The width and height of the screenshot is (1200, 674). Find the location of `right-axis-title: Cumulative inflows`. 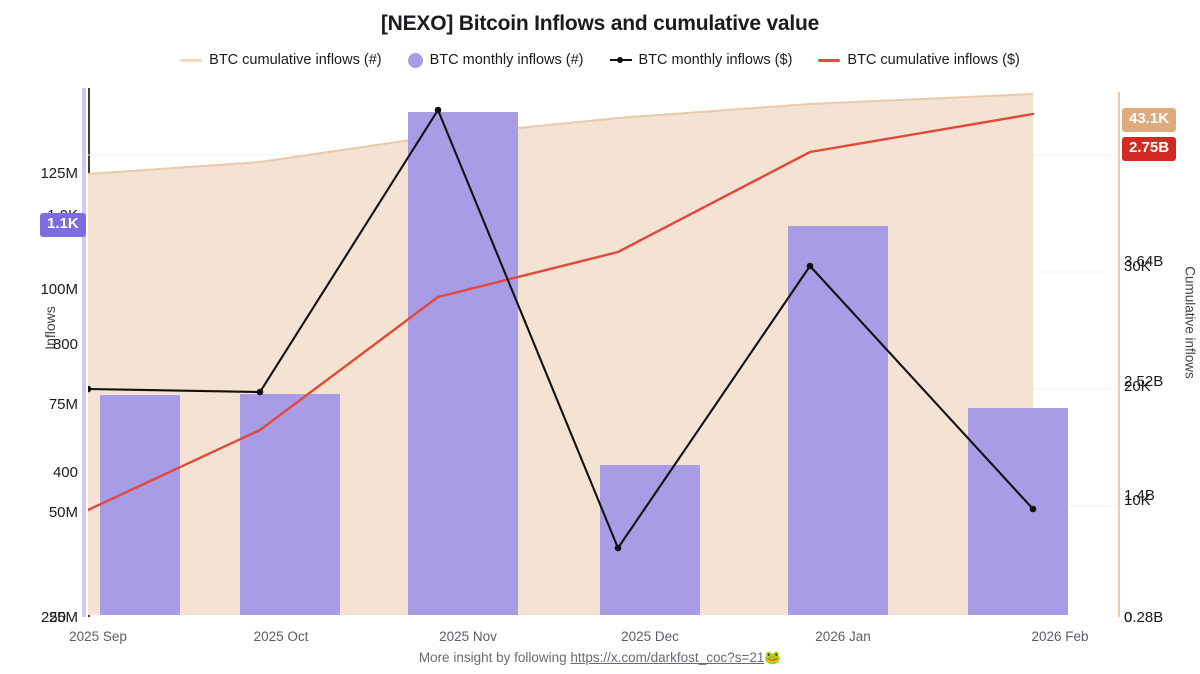

right-axis-title: Cumulative inflows is located at coordinates (1190, 322).